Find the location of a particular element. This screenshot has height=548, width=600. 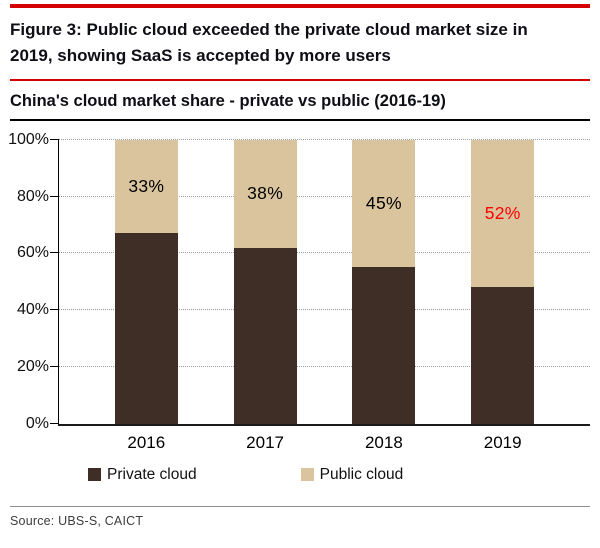

chart-title-divider is located at coordinates (300, 119).